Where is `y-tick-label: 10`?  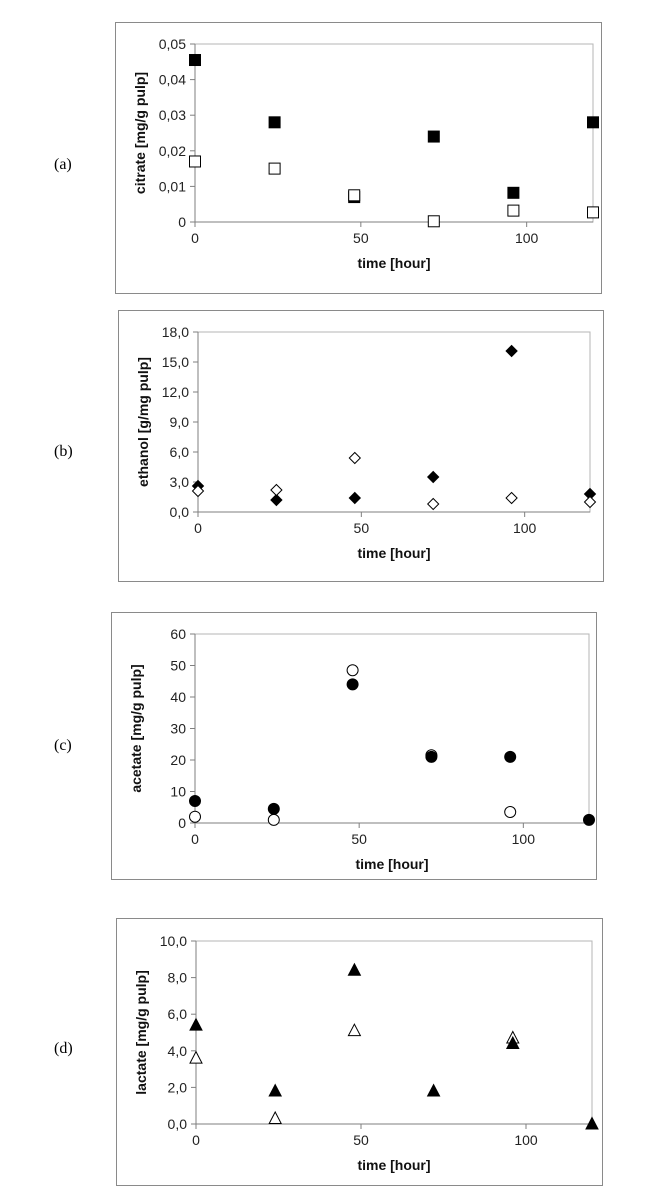
y-tick-label: 10 is located at coordinates (178, 792).